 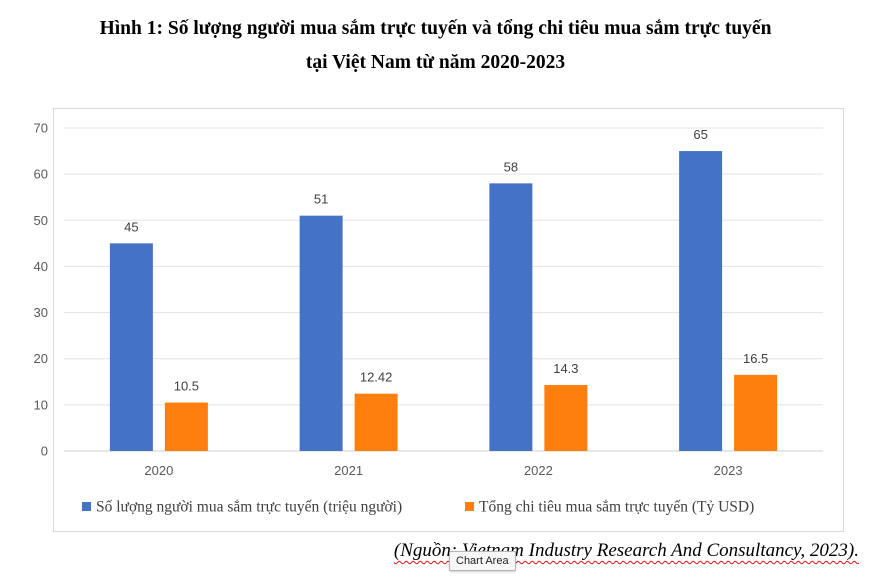 What do you see at coordinates (348, 470) in the screenshot?
I see `x-tick-label: 2021` at bounding box center [348, 470].